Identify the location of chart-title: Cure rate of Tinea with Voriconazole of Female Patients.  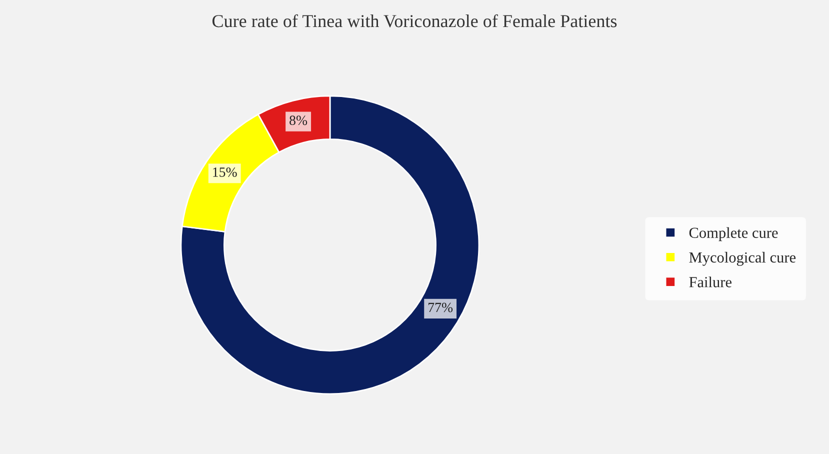
(414, 21).